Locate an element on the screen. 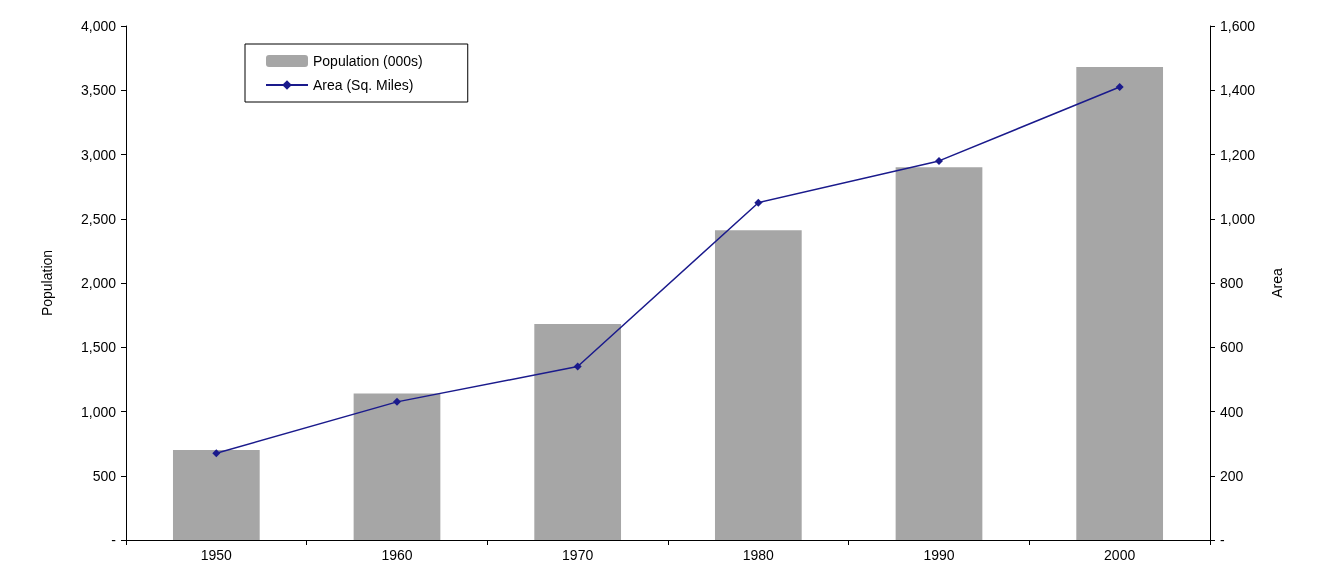 This screenshot has width=1330, height=582. y-tick-label: 500 is located at coordinates (104, 475).